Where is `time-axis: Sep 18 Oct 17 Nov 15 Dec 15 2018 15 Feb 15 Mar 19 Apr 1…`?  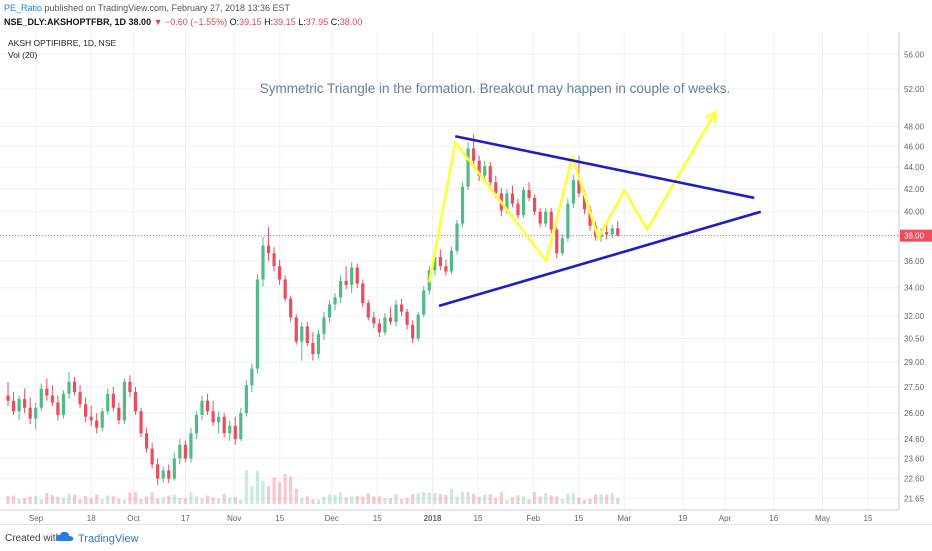
time-axis: Sep 18 Oct 17 Nov 15 Dec 15 2018 15 Feb 15 Mar 19 Apr 1… is located at coordinates (451, 518).